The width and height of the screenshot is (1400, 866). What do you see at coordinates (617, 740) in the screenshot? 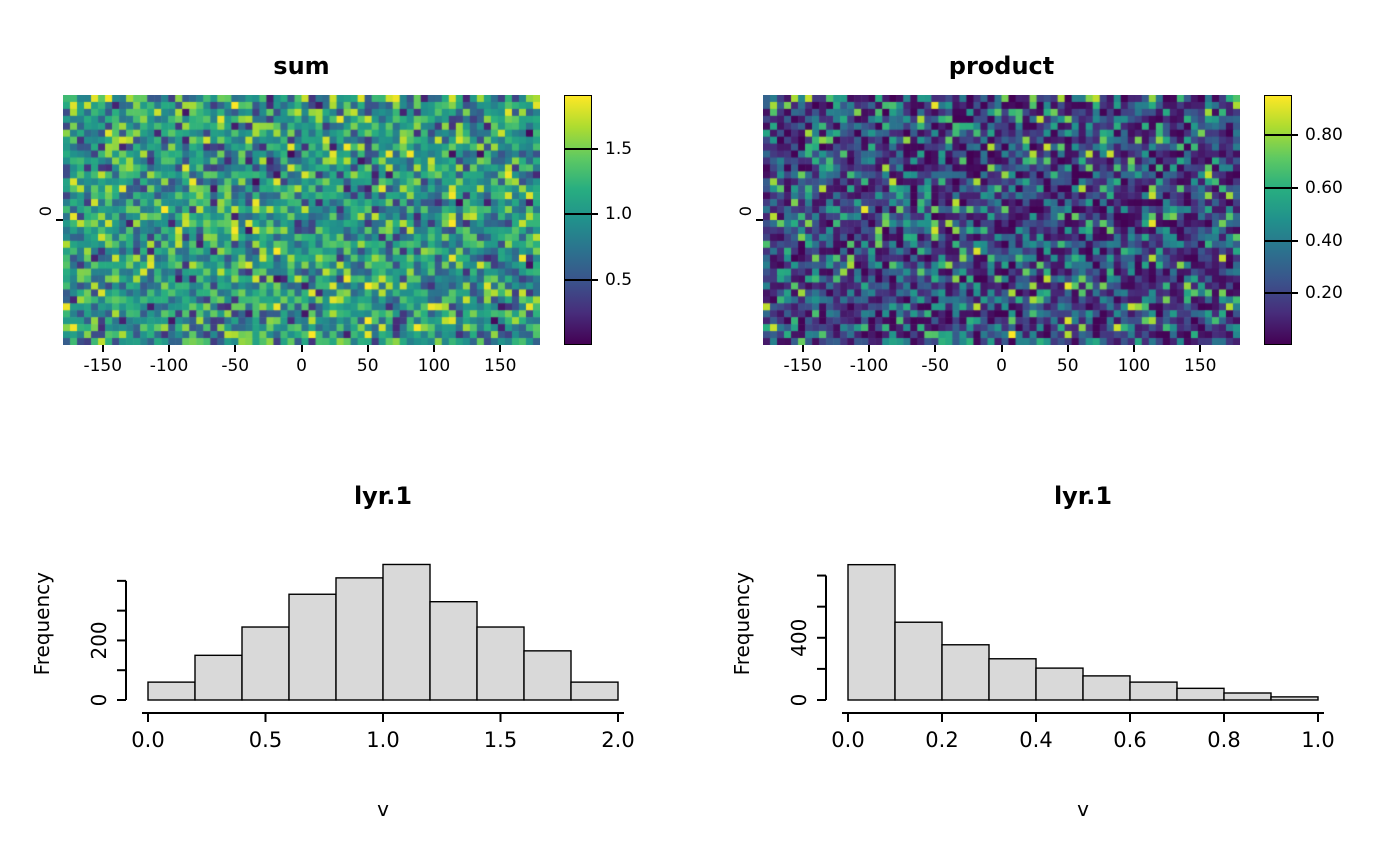
I see `x-tick-label: 2.0` at bounding box center [617, 740].